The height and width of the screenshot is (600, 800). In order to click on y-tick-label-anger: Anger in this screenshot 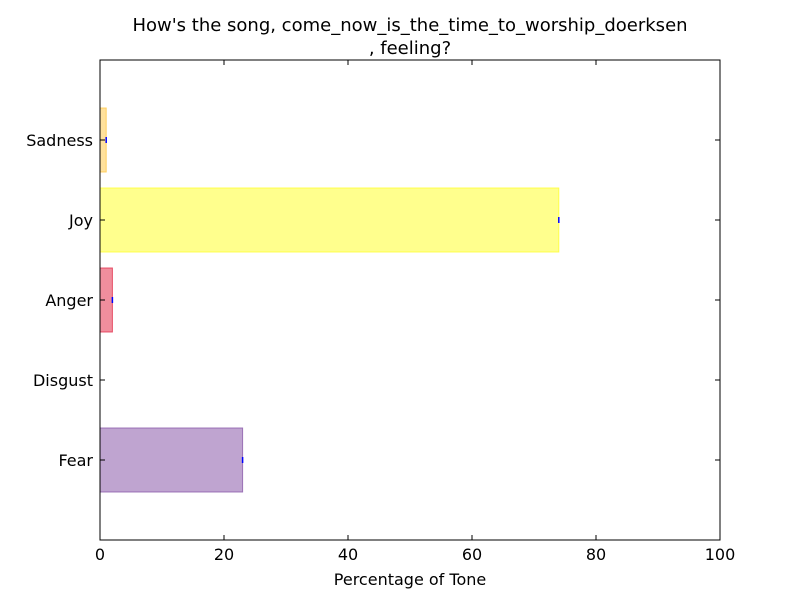, I will do `click(69, 300)`.